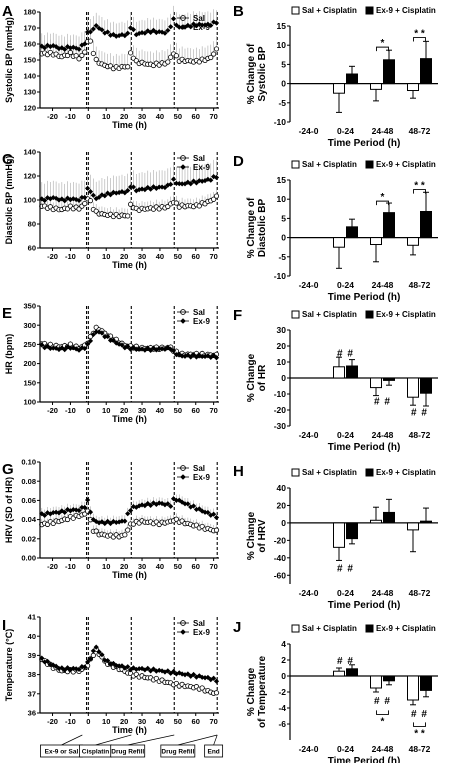 The width and height of the screenshot is (450, 763). Describe the element at coordinates (406, 164) in the screenshot. I see `legend-label: Ex-9 + Cisplatin` at that location.